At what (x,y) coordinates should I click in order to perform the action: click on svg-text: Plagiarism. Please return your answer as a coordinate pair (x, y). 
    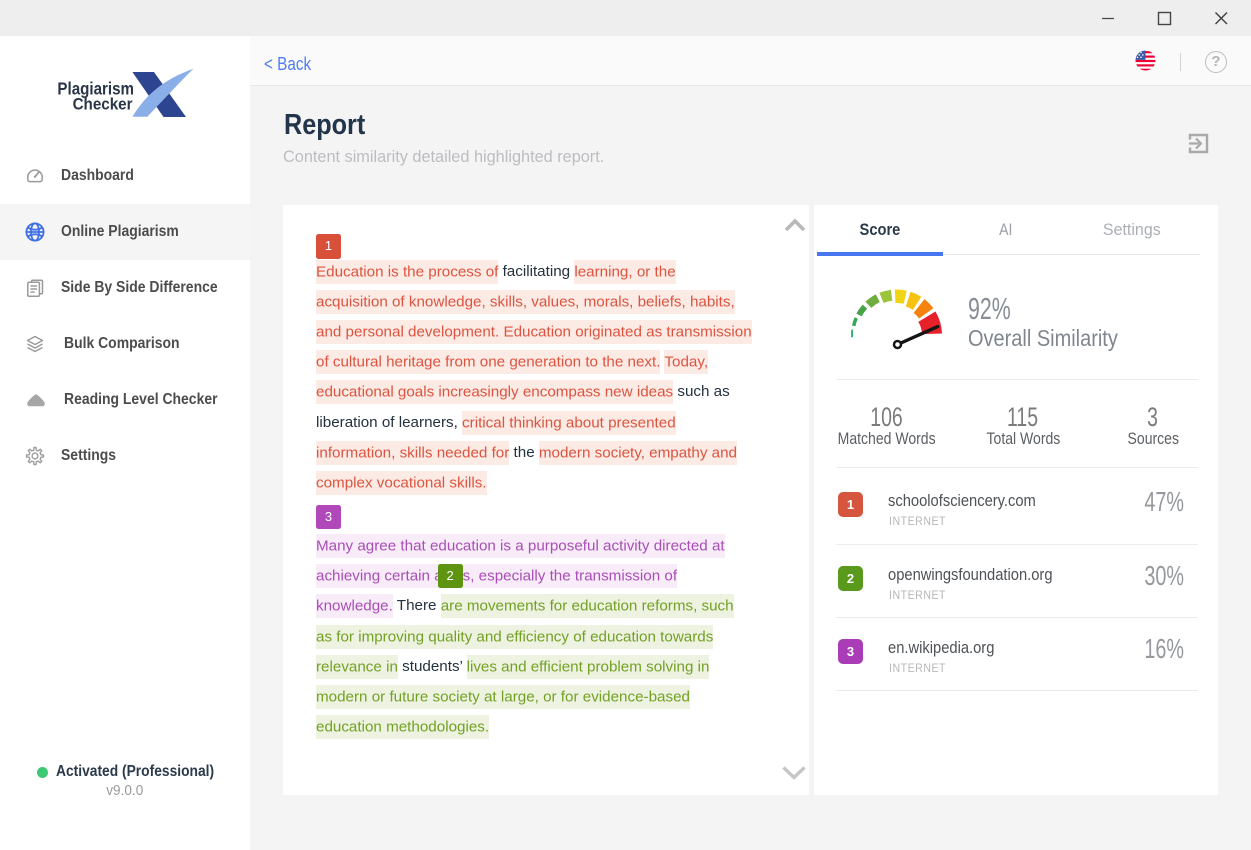
    Looking at the image, I should click on (95, 88).